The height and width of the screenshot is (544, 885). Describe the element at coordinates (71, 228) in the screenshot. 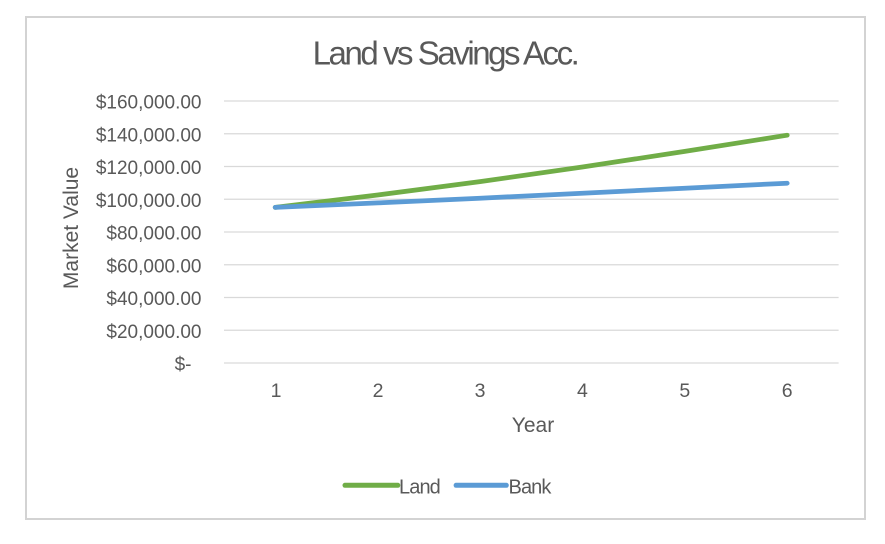

I see `svg-text: Market Value` at that location.